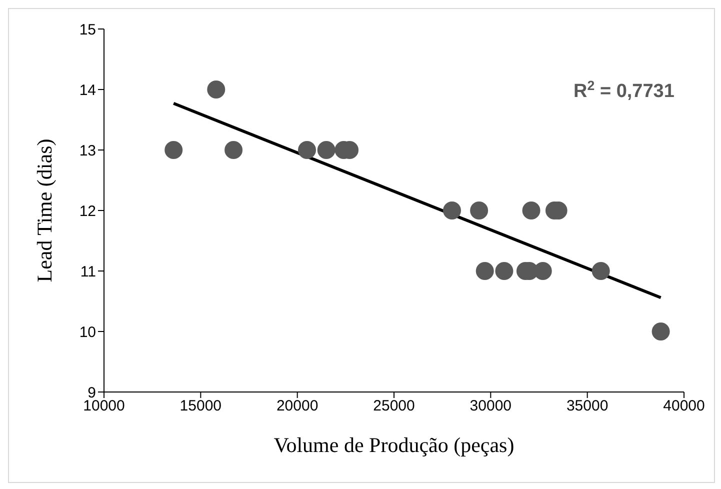  Describe the element at coordinates (491, 406) in the screenshot. I see `x-tick-label: 30000` at that location.